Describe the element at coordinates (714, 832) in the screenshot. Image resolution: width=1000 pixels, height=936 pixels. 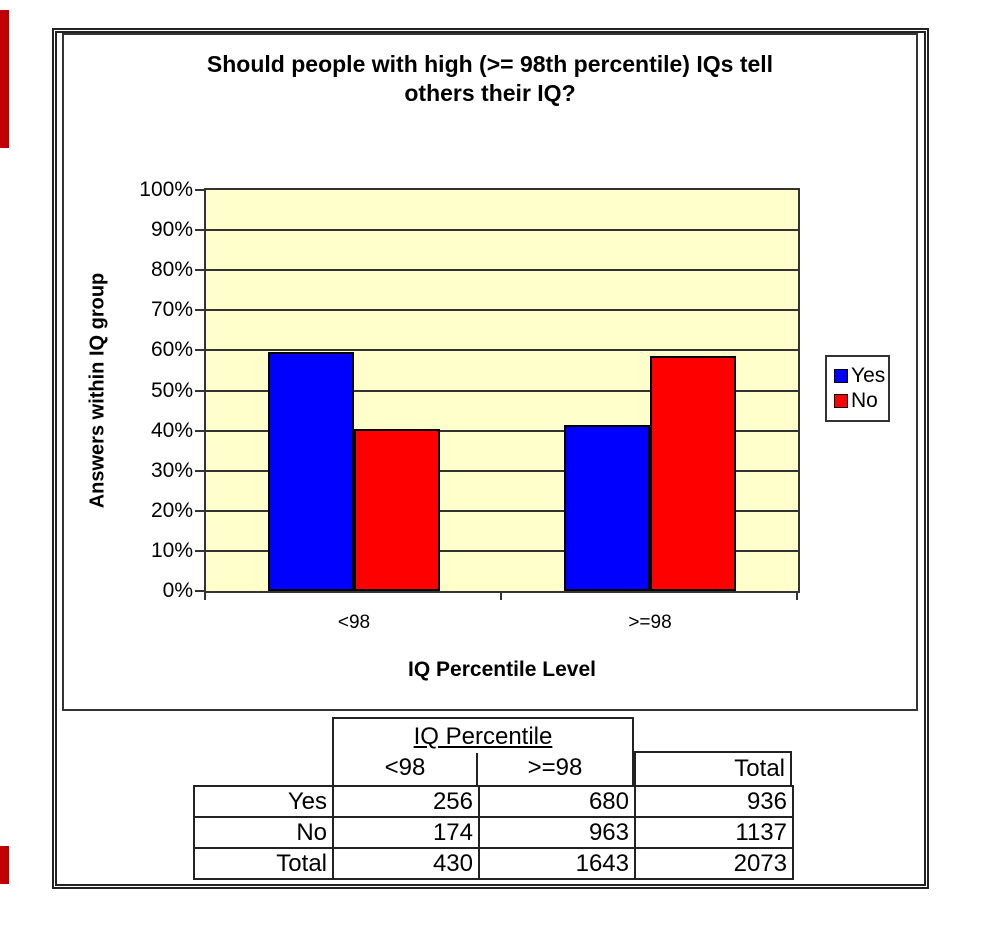
I see `cell-no-total: 1137` at that location.